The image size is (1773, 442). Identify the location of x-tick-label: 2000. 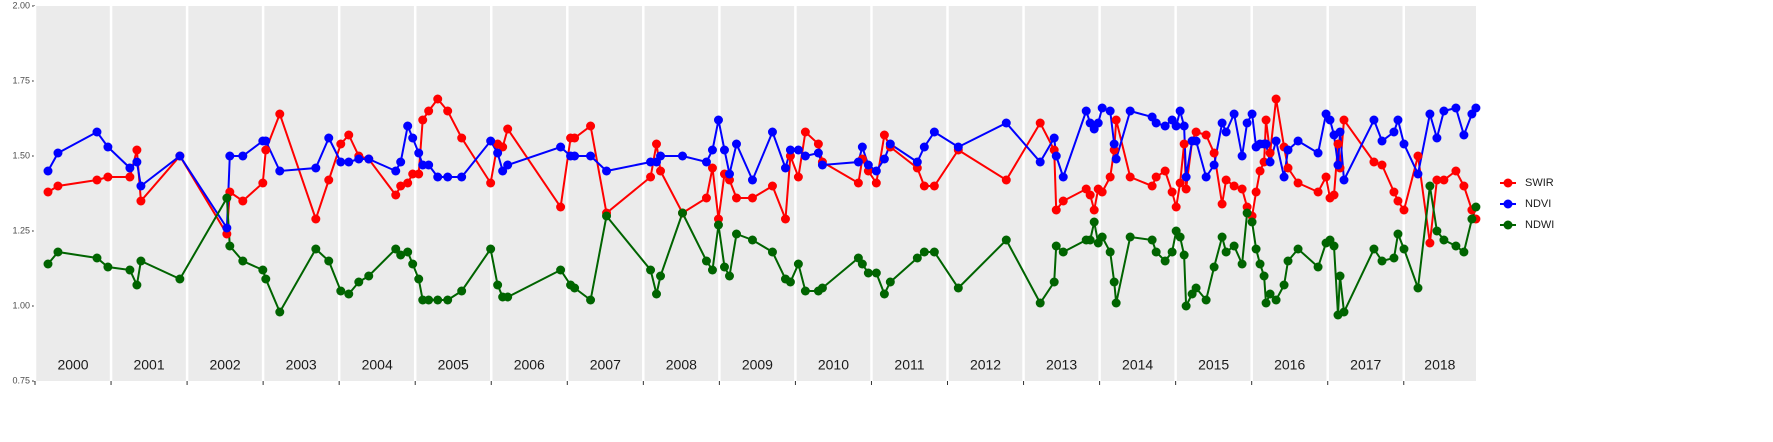
(72, 365).